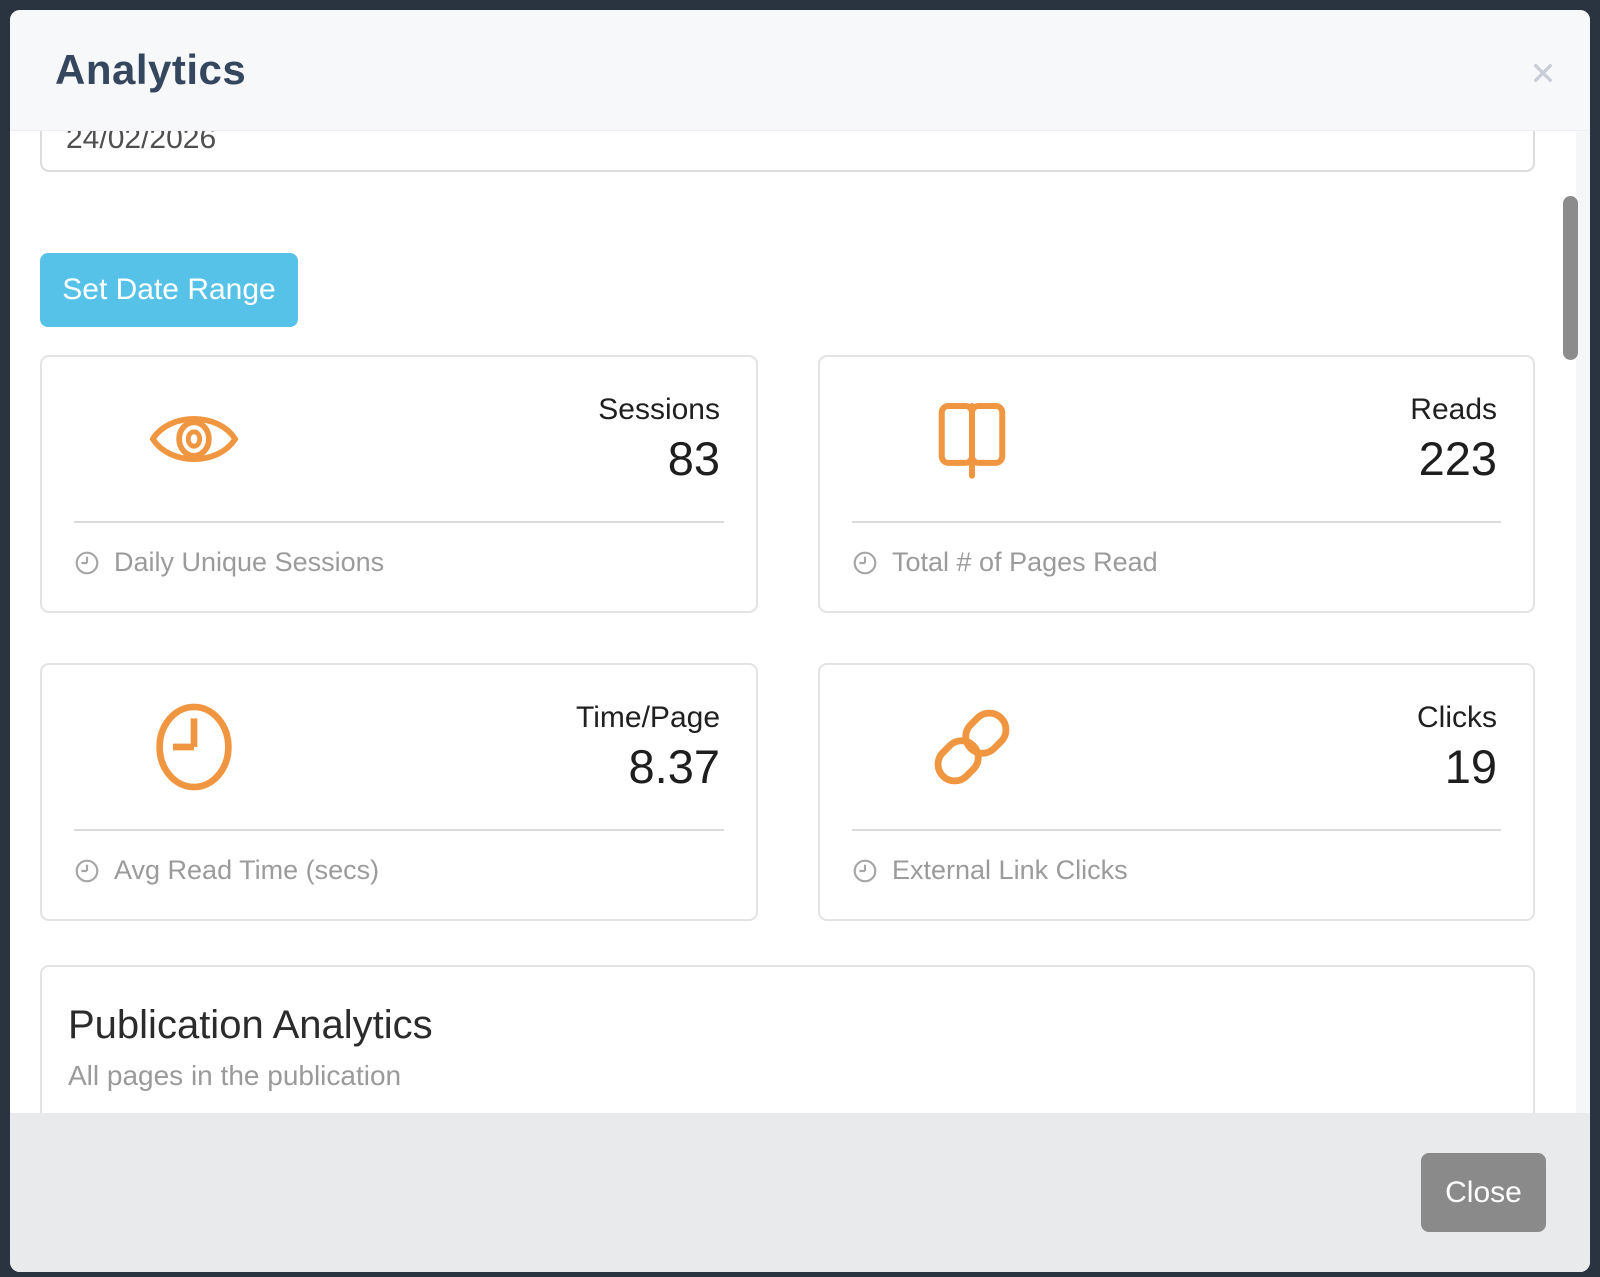  What do you see at coordinates (1583, 622) in the screenshot?
I see `scrollbar-track` at bounding box center [1583, 622].